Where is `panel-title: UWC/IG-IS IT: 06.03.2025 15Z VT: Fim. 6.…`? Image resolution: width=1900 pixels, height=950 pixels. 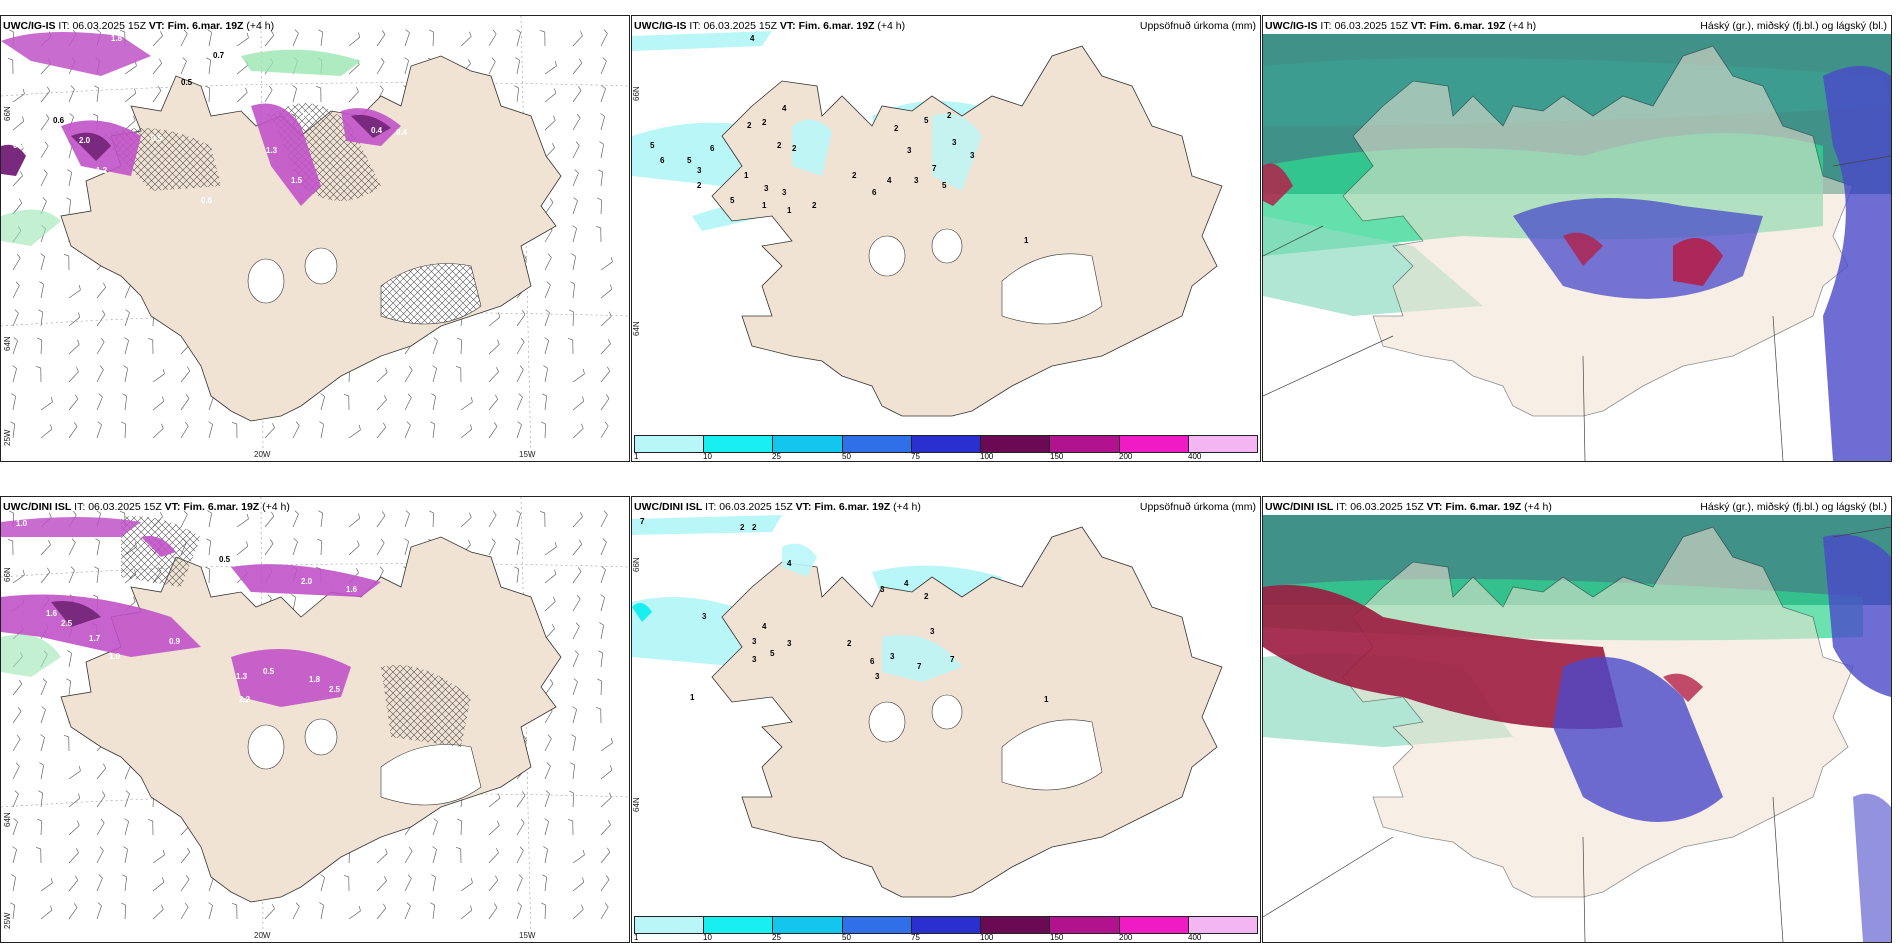
panel-title: UWC/IG-IS IT: 06.03.2025 15Z VT: Fim. 6.… is located at coordinates (1401, 26).